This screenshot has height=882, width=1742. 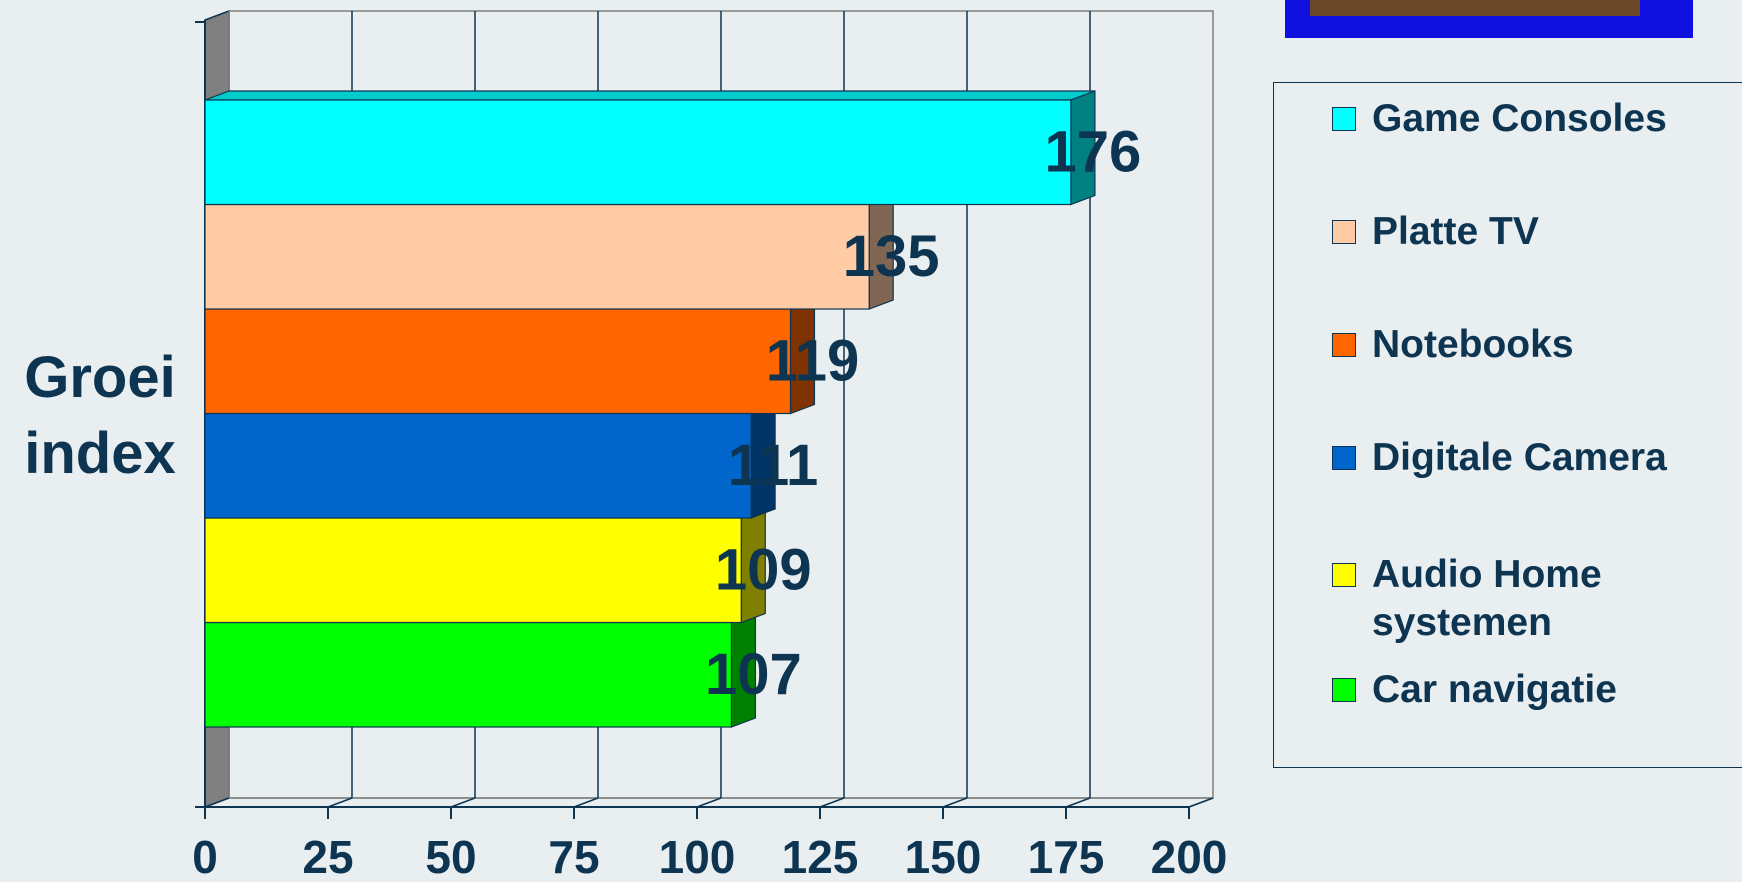 What do you see at coordinates (1475, 8) in the screenshot?
I see `picture-detail` at bounding box center [1475, 8].